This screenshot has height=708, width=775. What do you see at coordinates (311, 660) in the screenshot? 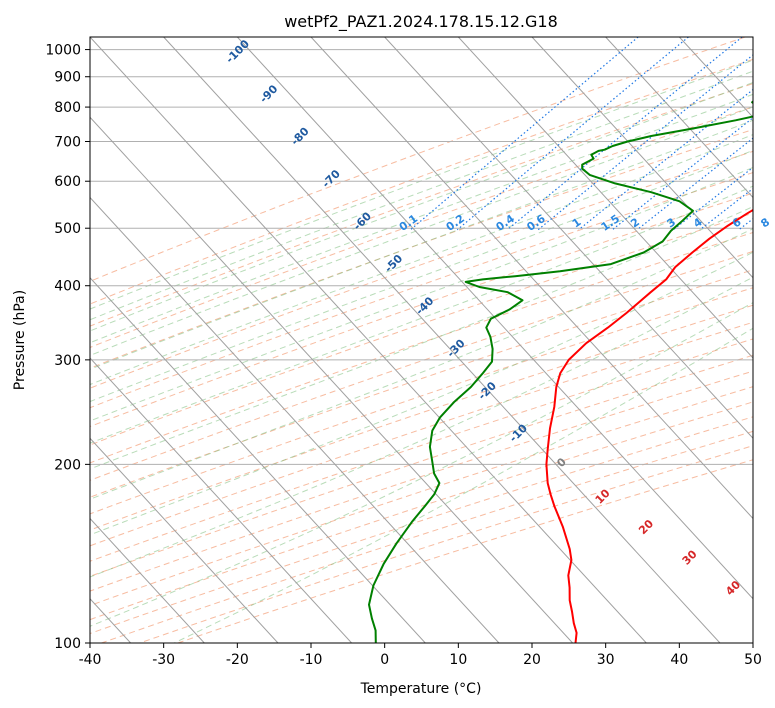
I see `x-tick-label: -10` at bounding box center [311, 660].